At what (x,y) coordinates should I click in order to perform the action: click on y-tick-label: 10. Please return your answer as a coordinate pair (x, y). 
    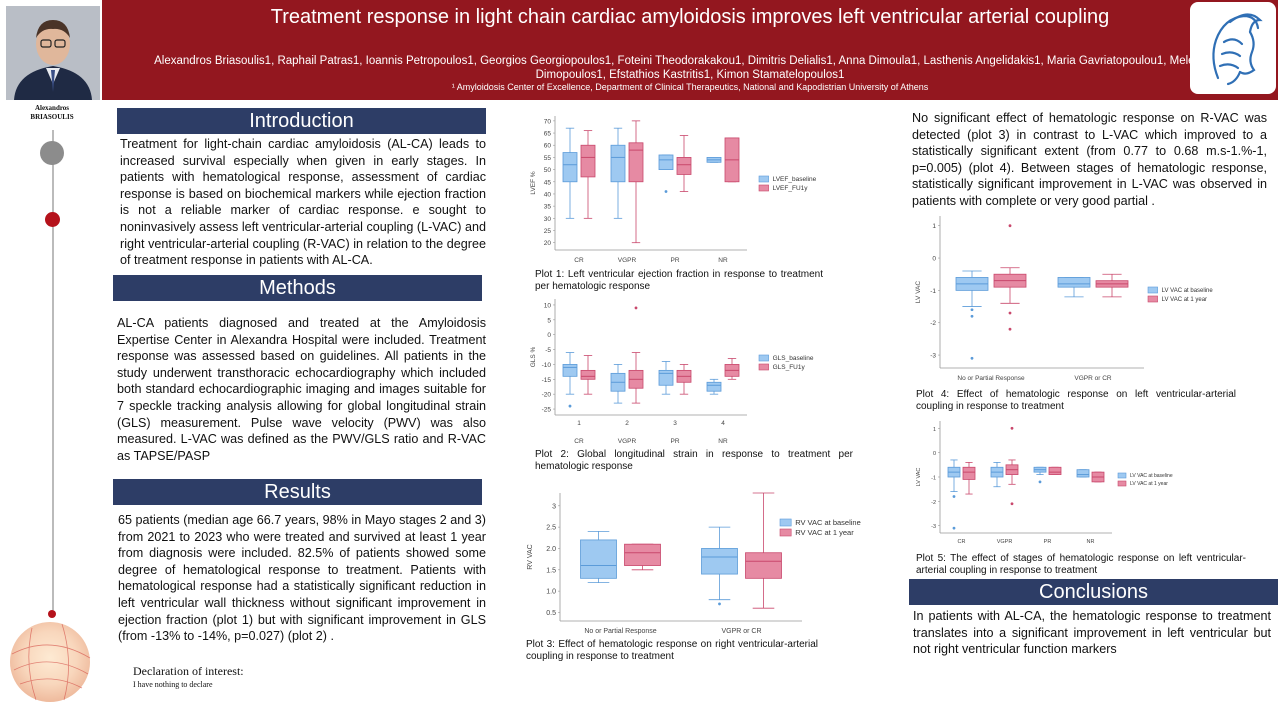
    Looking at the image, I should click on (548, 305).